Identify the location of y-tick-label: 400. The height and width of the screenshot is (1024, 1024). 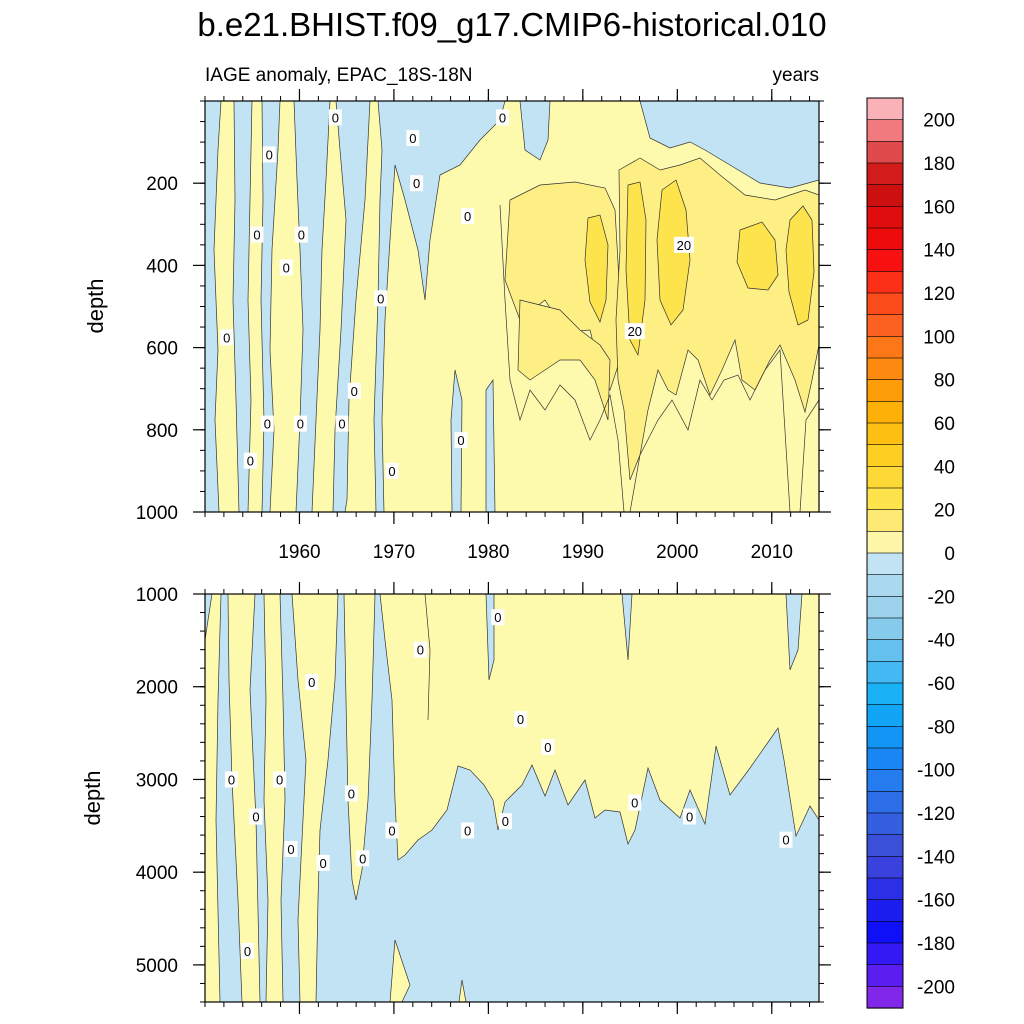
(162, 266).